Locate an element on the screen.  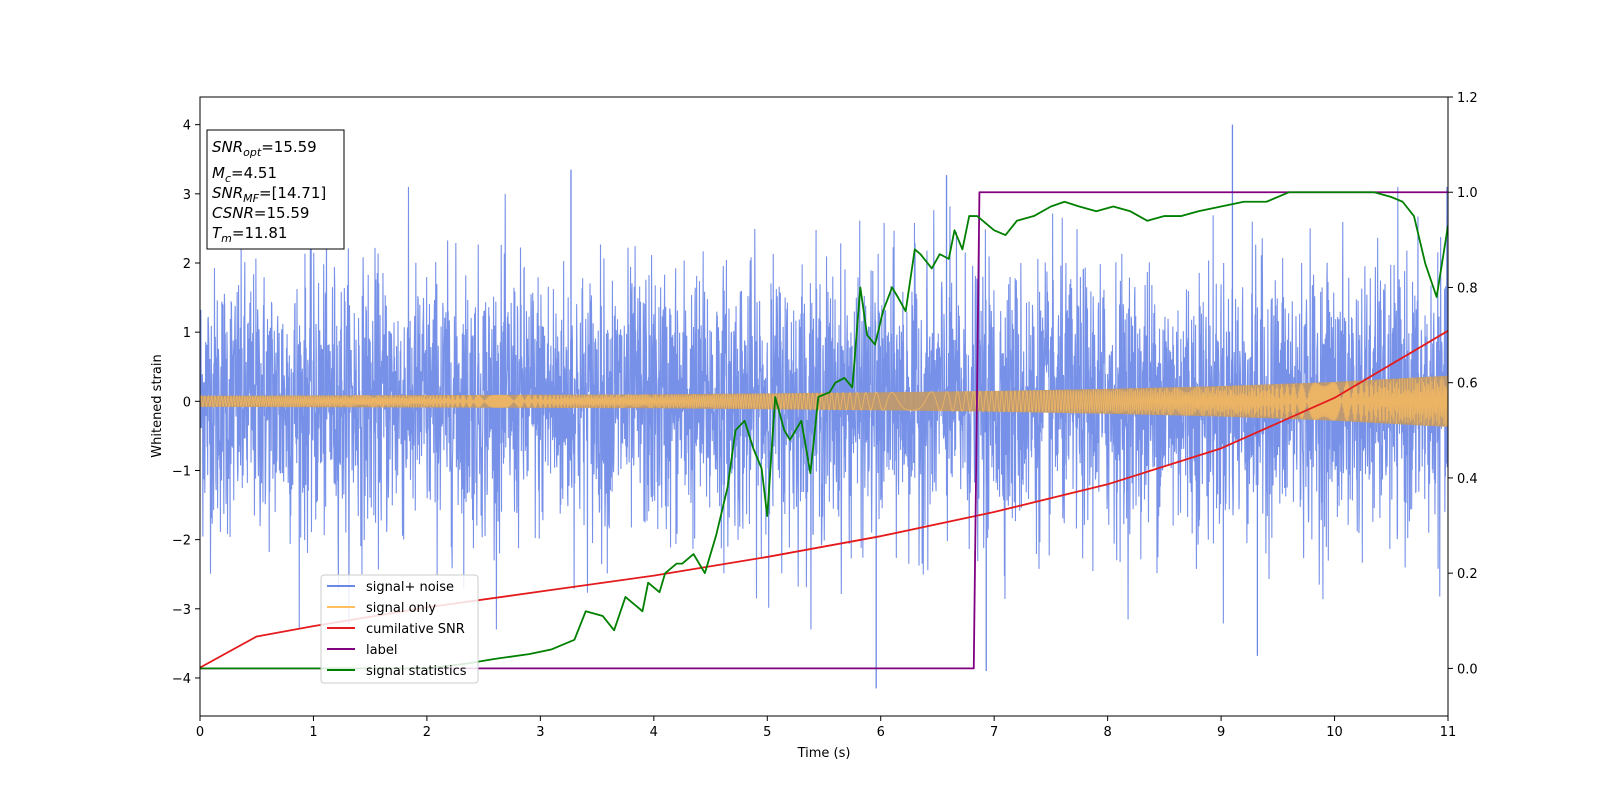
legend-frame is located at coordinates (399, 629).